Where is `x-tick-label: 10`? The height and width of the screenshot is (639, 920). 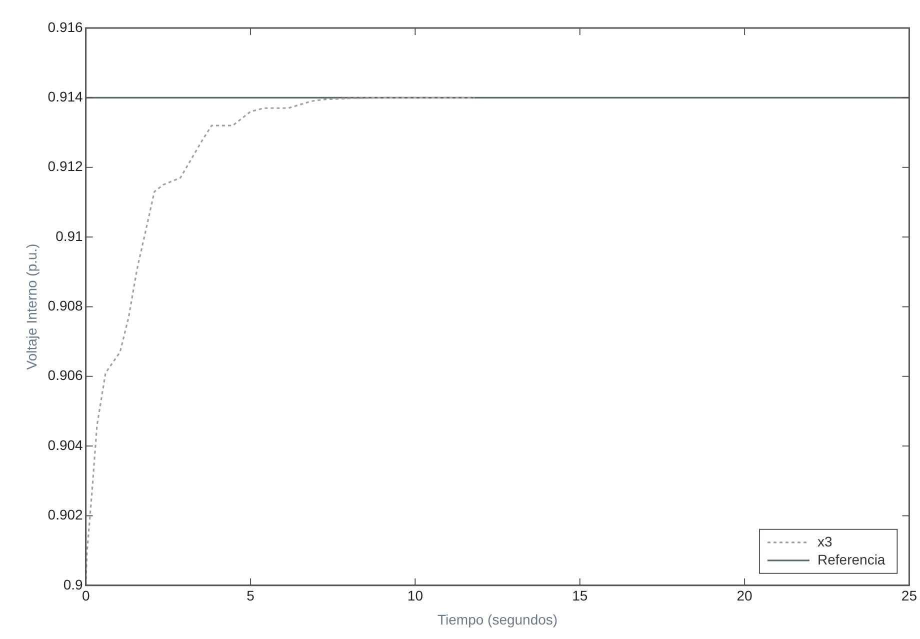 x-tick-label: 10 is located at coordinates (415, 596).